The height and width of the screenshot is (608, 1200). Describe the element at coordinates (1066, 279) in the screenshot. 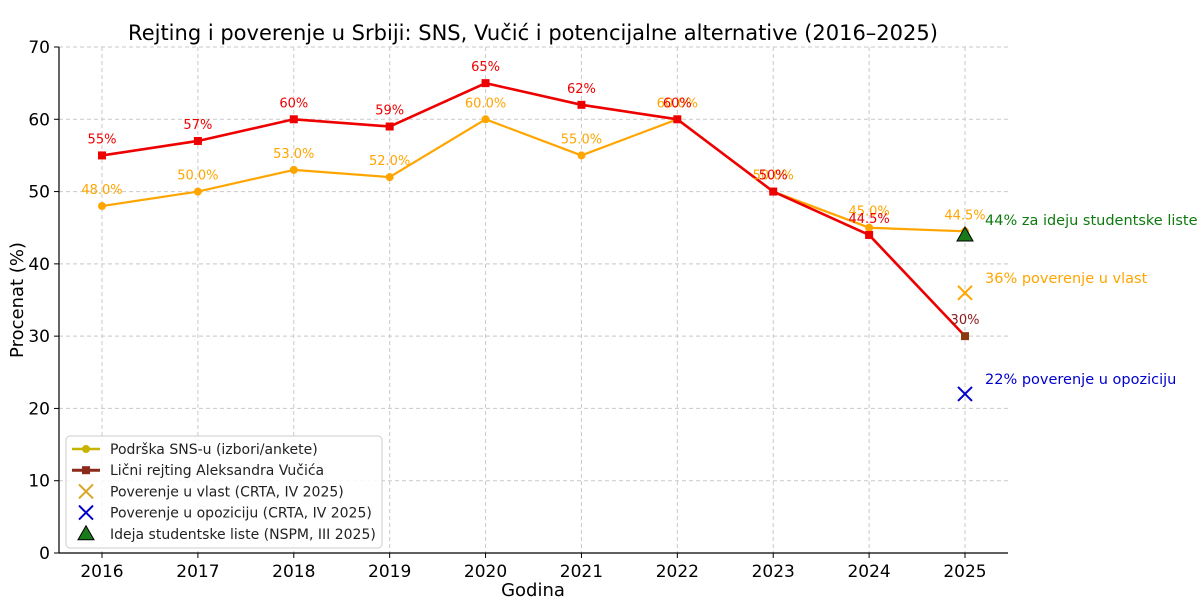

I see `point-annotation: 36% poverenje u vlast` at that location.